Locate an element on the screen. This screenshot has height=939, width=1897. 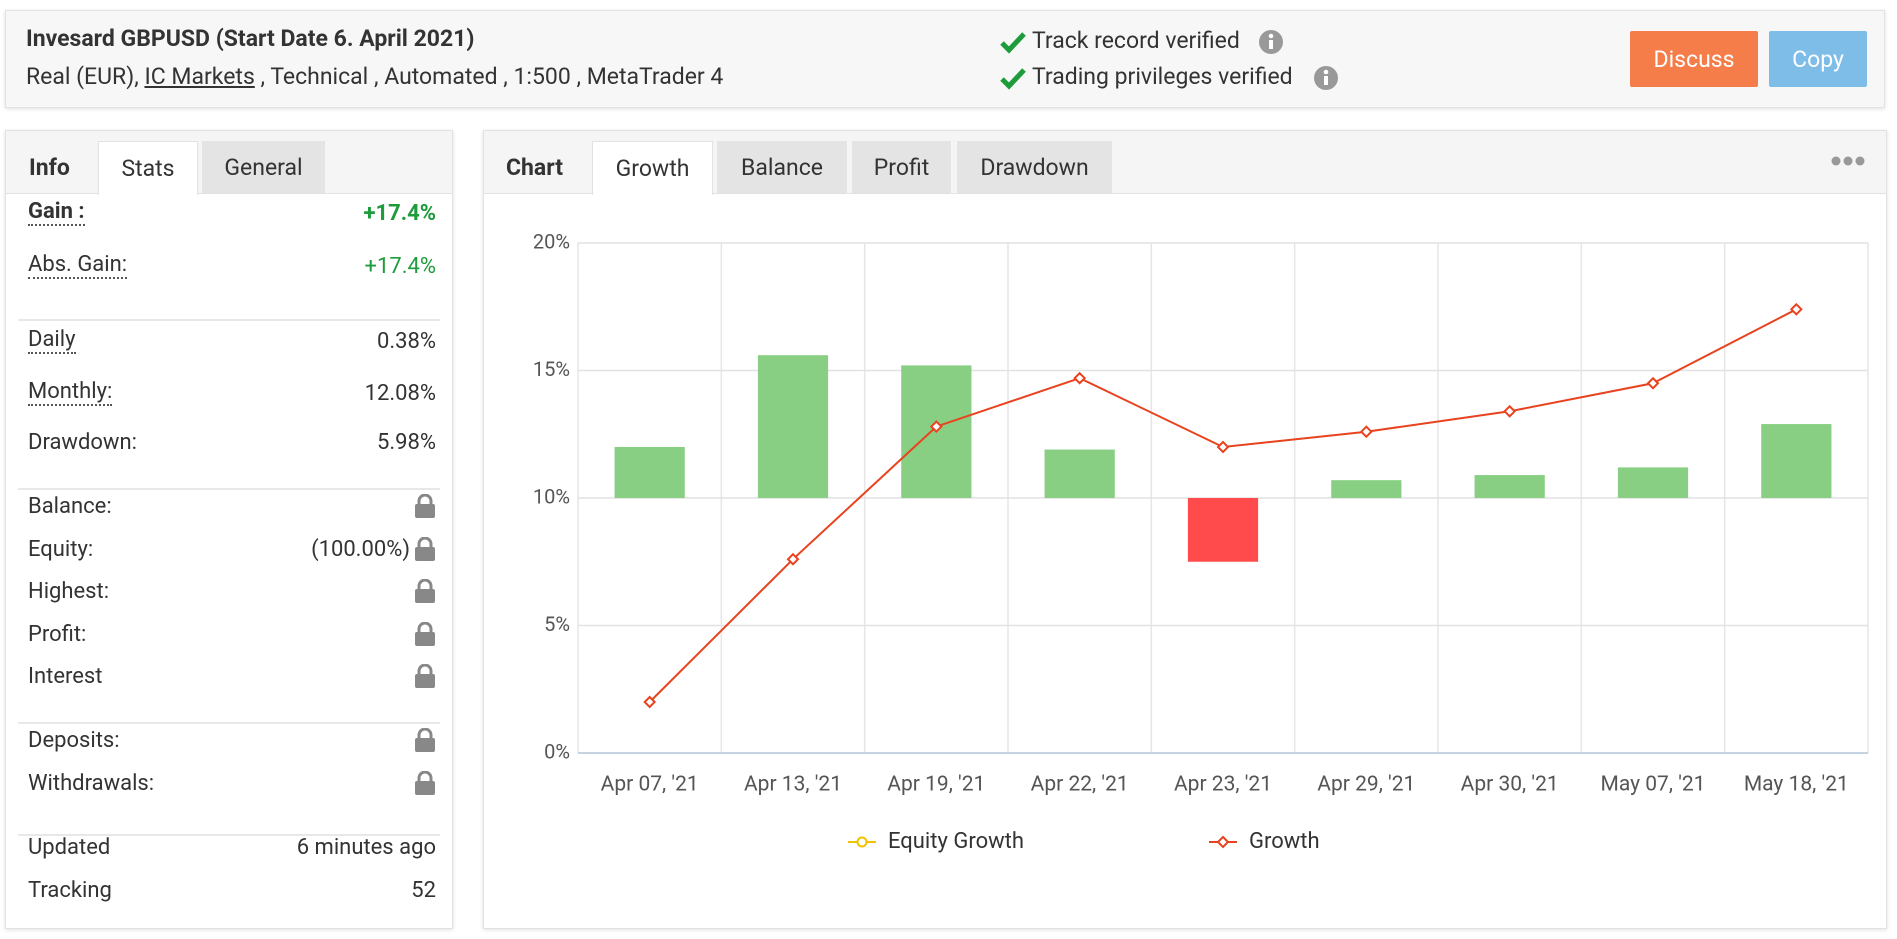
stat-value-group: 0.38% is located at coordinates (406, 341).